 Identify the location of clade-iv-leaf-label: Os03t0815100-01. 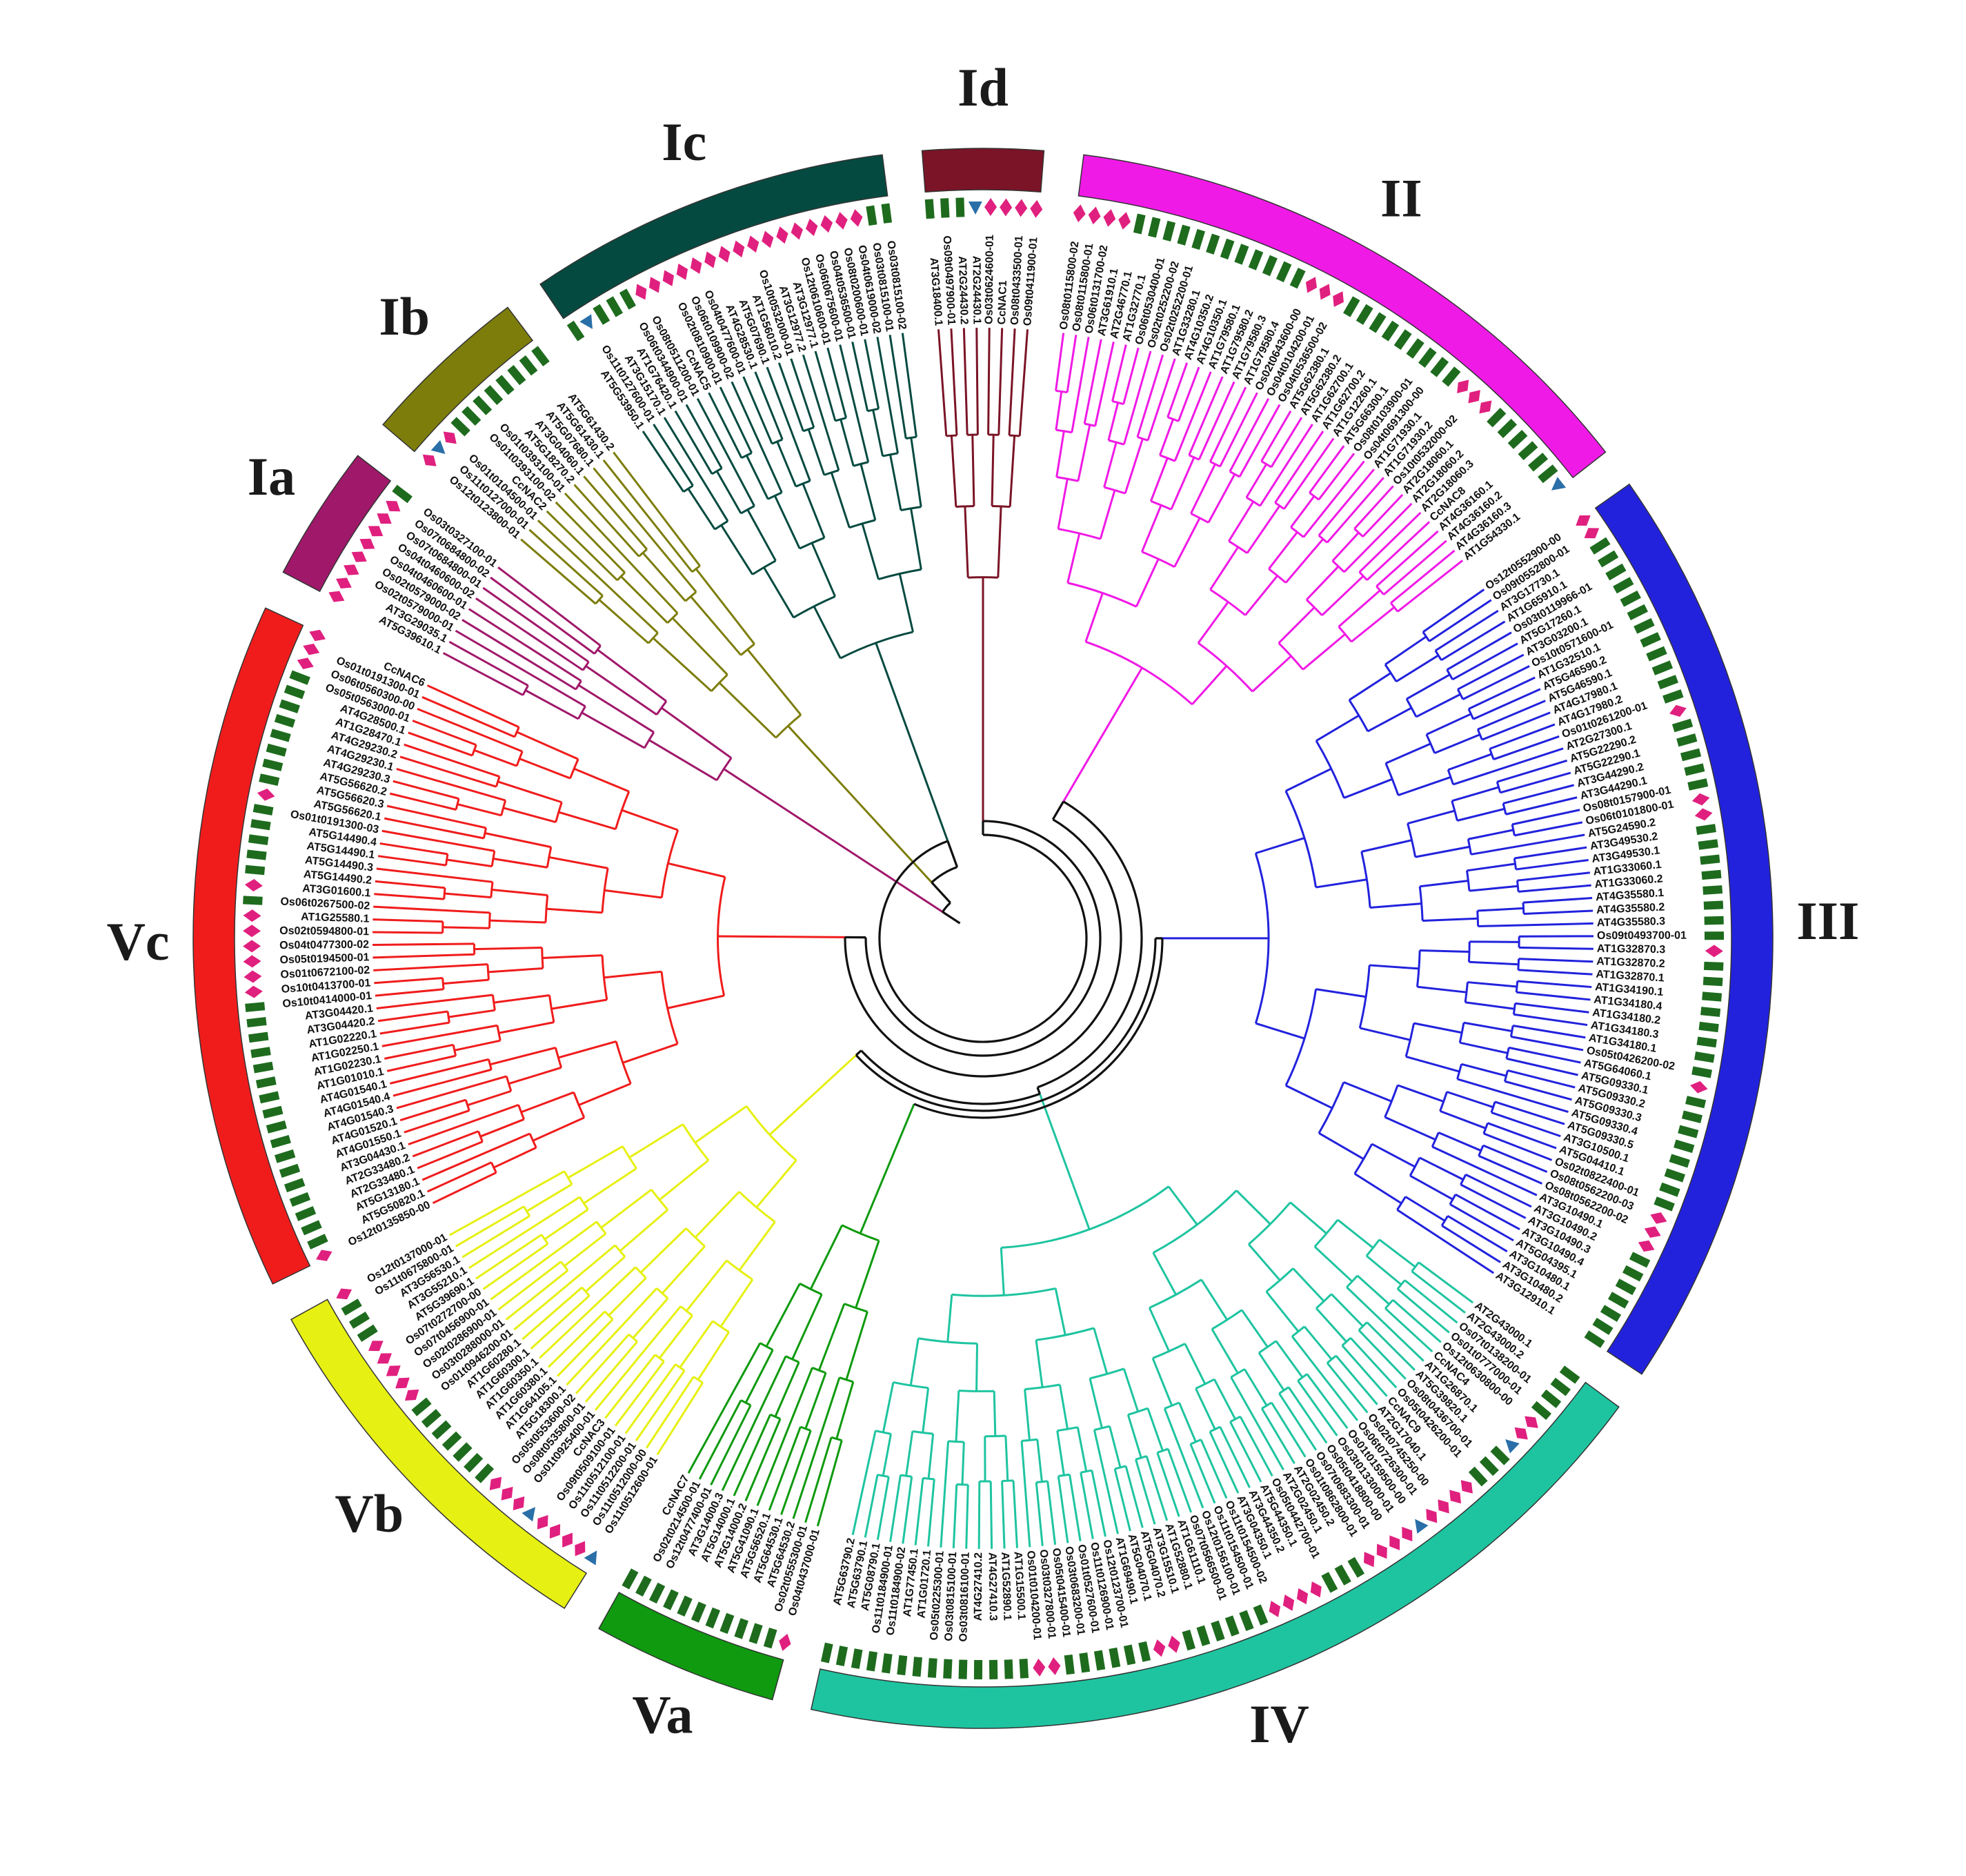
(951, 1596).